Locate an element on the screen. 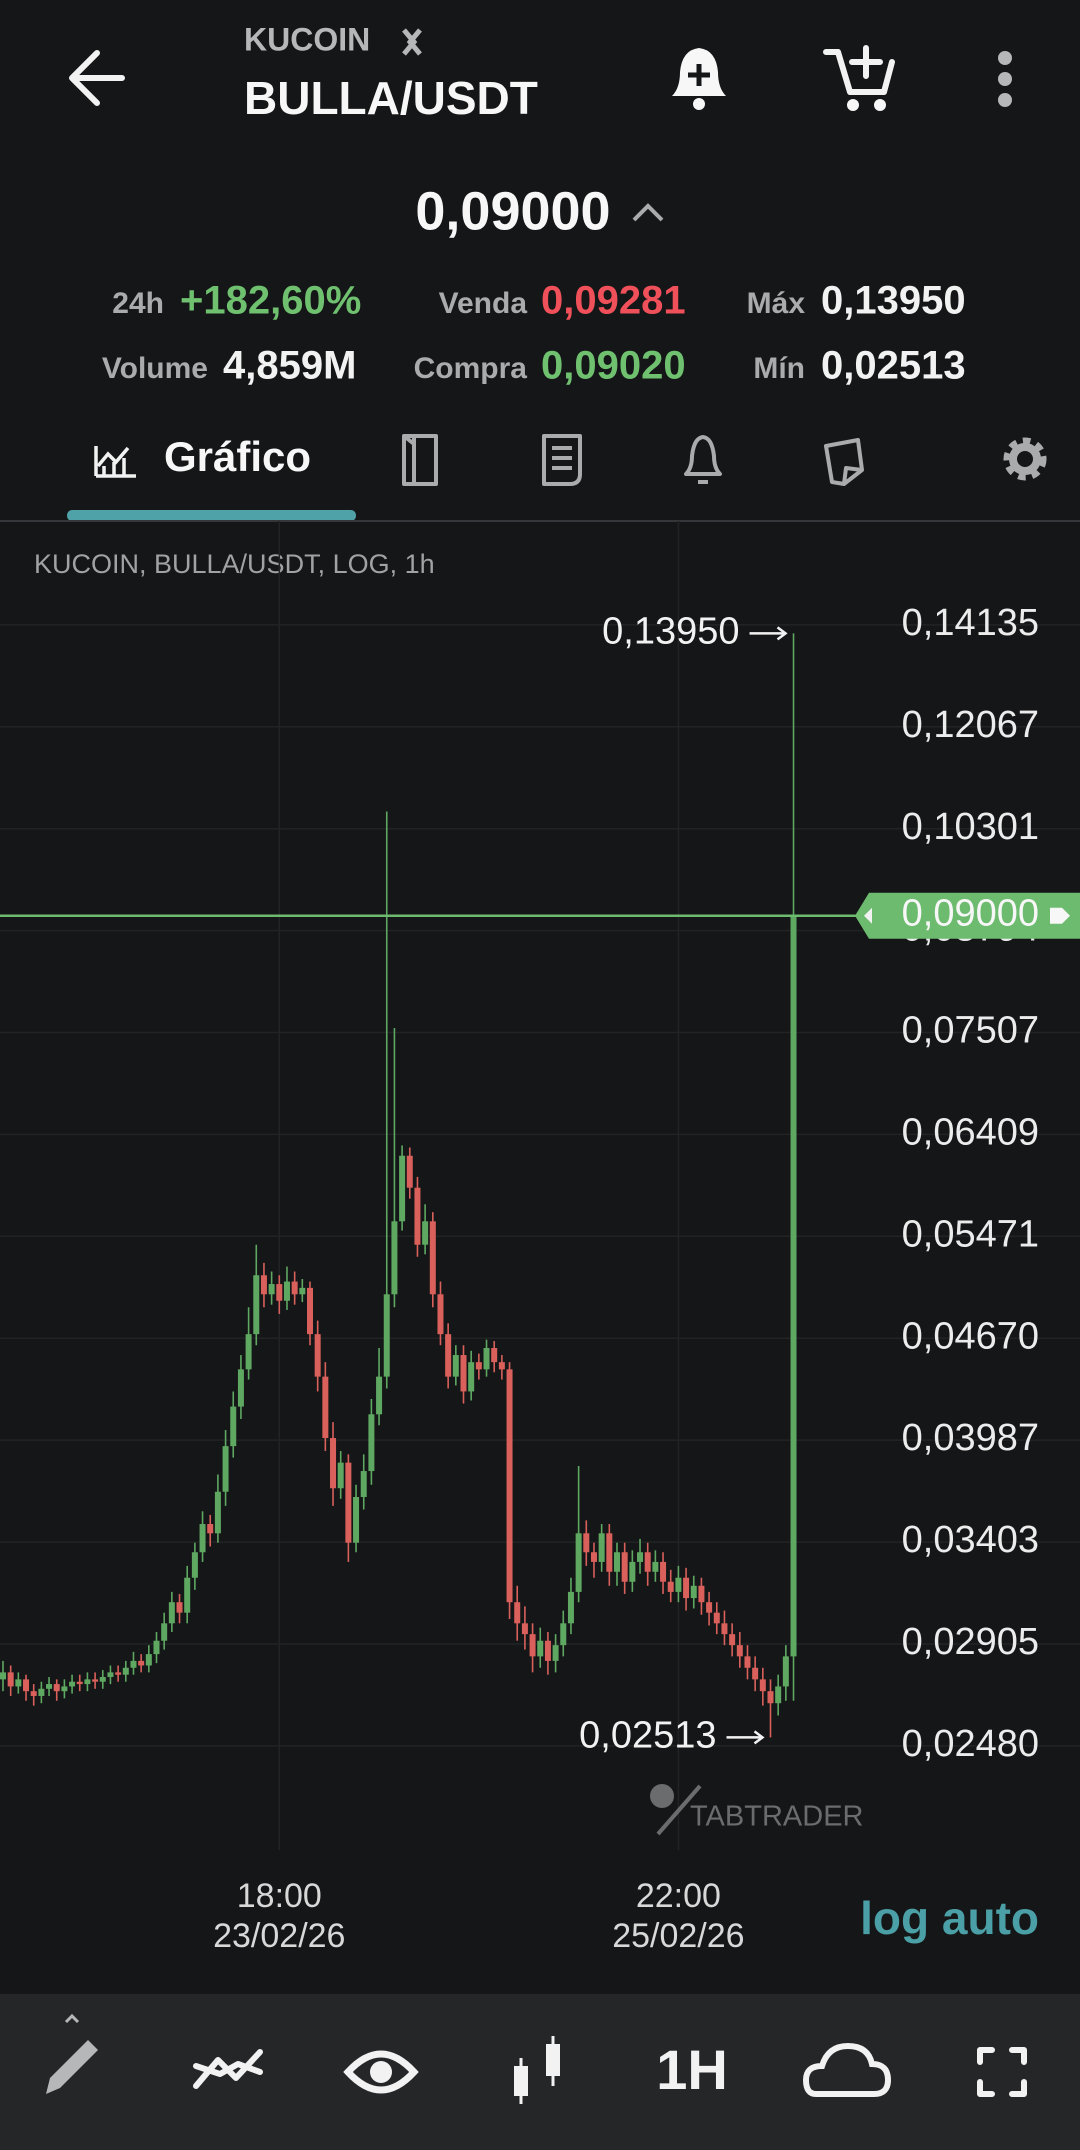  price-tag-arrow is located at coordinates (868, 915).